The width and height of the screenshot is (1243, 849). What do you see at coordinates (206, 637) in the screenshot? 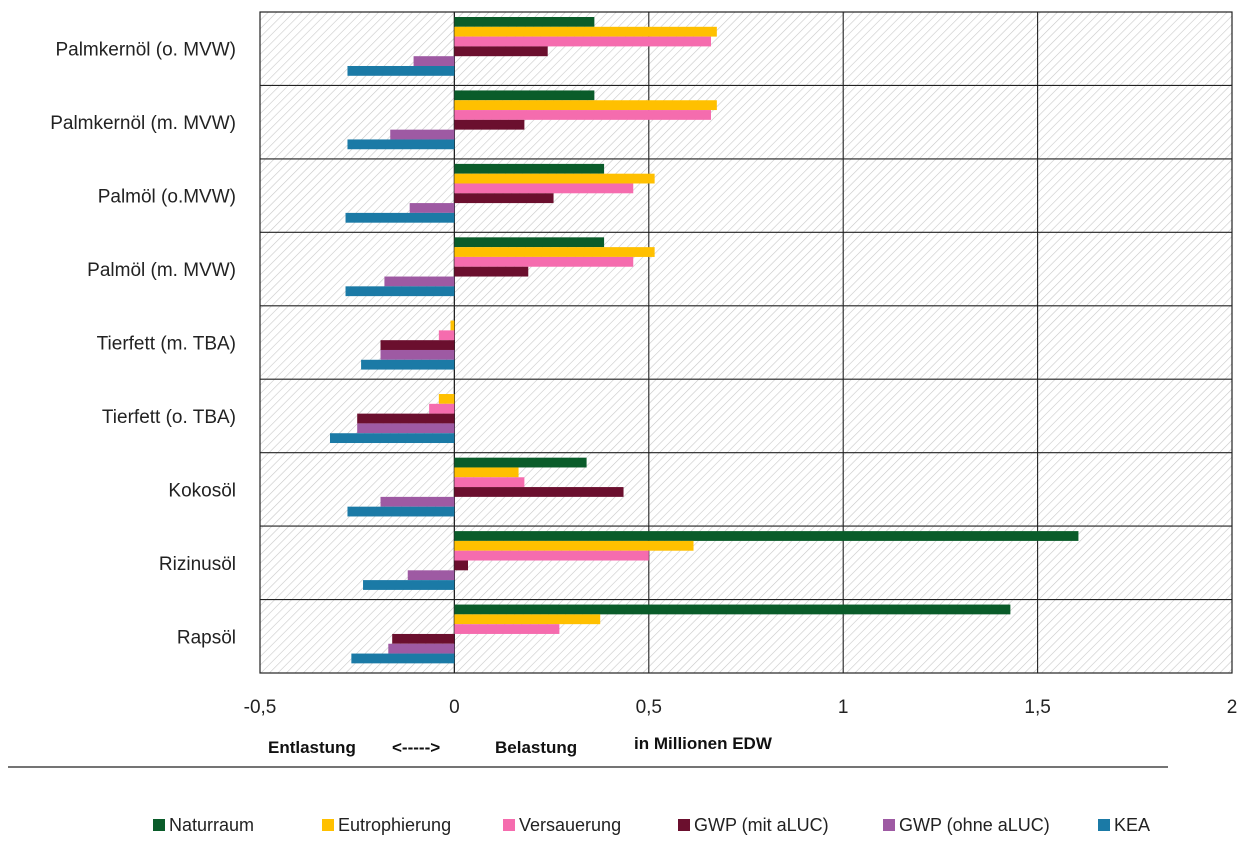
I see `category-label: Rapsöl` at bounding box center [206, 637].